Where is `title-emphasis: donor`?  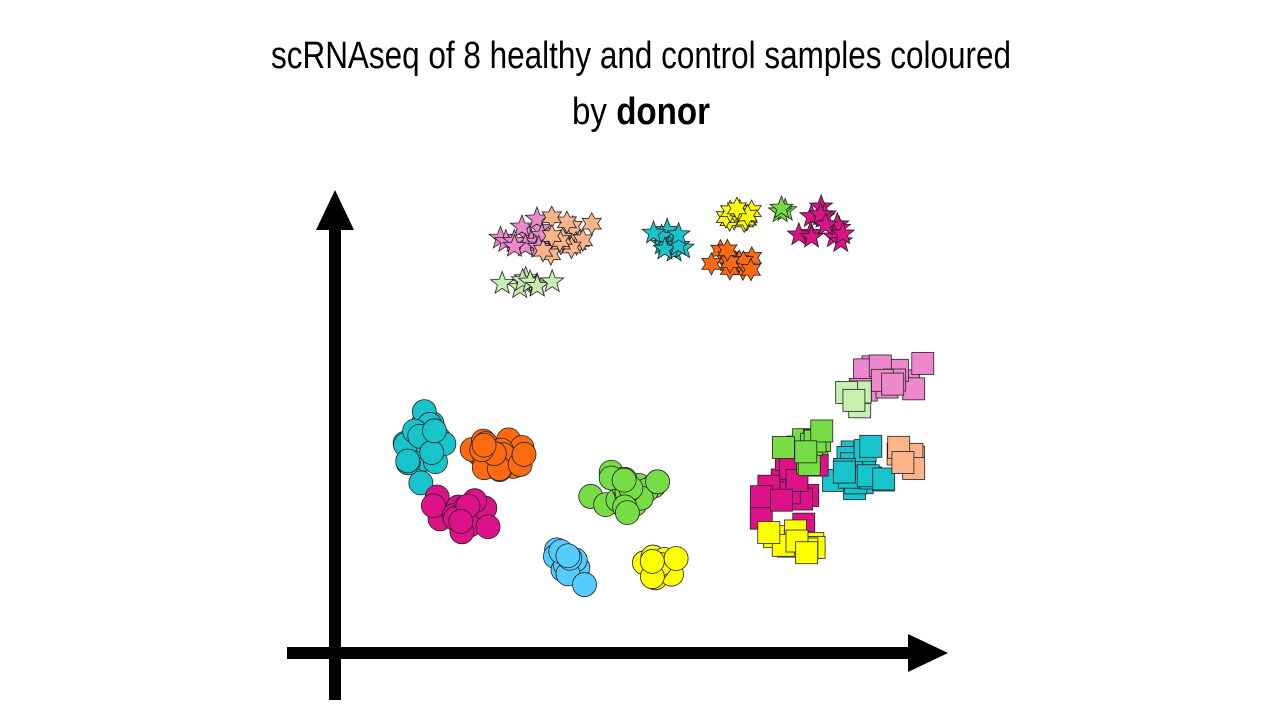 title-emphasis: donor is located at coordinates (663, 112).